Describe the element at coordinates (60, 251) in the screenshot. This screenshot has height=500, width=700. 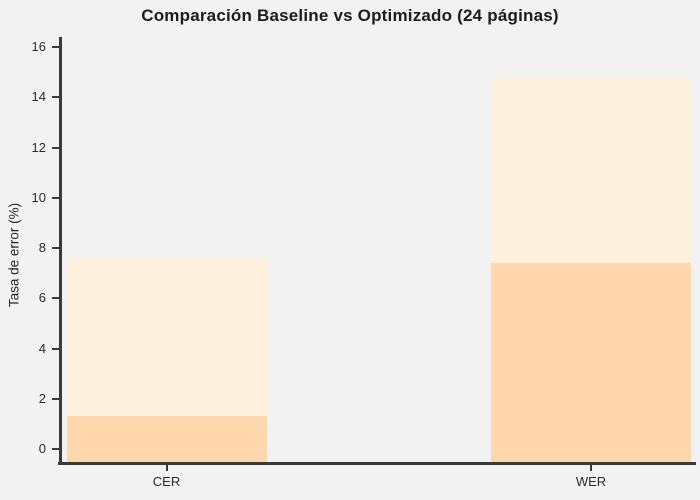
I see `y-axis-spine` at that location.